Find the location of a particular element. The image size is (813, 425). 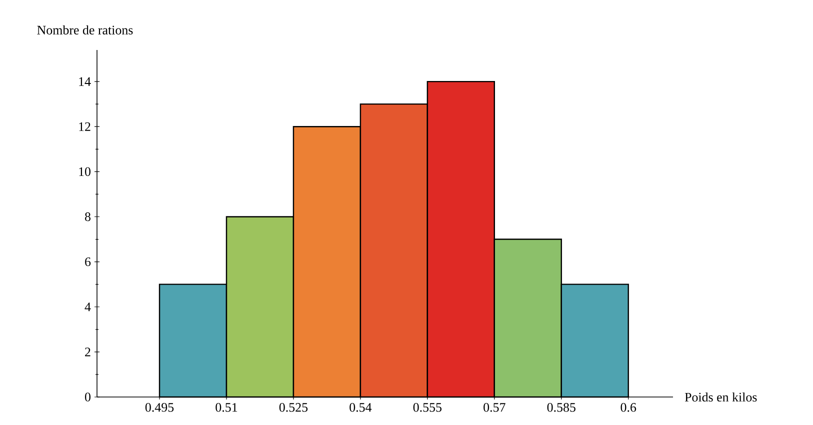

x-tick-label: 0.555 is located at coordinates (427, 407).